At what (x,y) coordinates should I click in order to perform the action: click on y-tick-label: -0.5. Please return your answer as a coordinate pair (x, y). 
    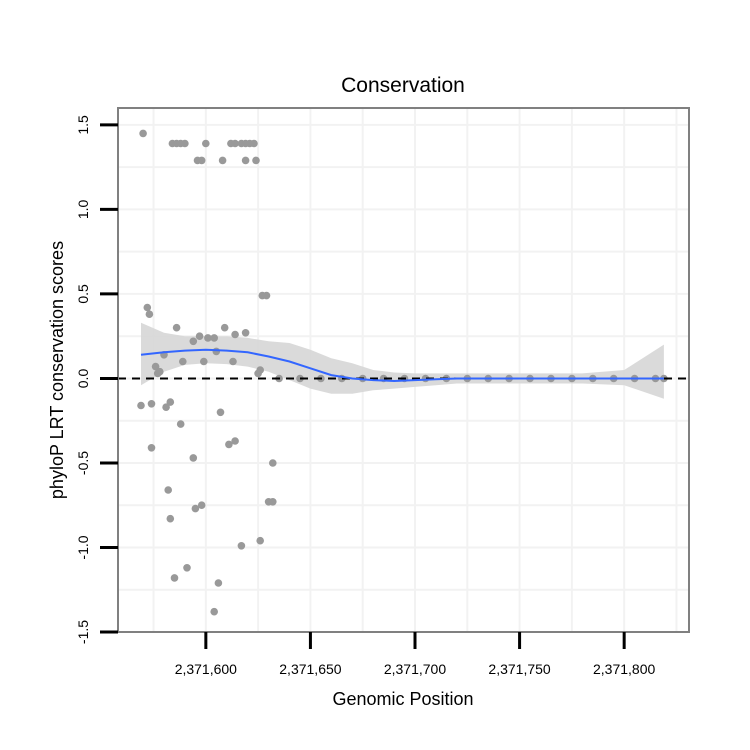
    Looking at the image, I should click on (83, 463).